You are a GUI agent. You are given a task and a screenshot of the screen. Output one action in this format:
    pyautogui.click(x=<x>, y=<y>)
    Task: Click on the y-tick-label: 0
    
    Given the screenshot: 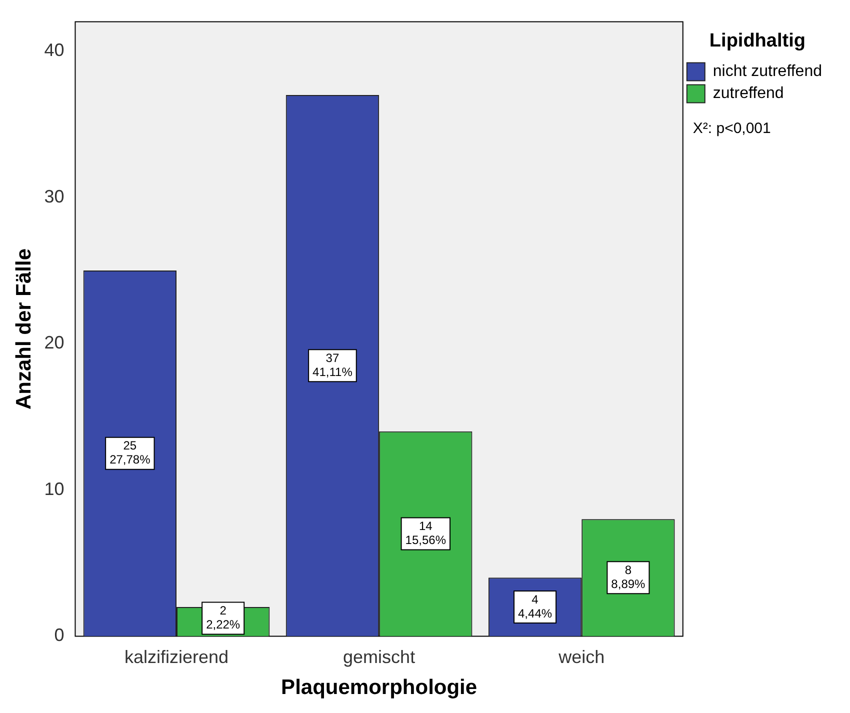 What is the action you would take?
    pyautogui.click(x=59, y=635)
    